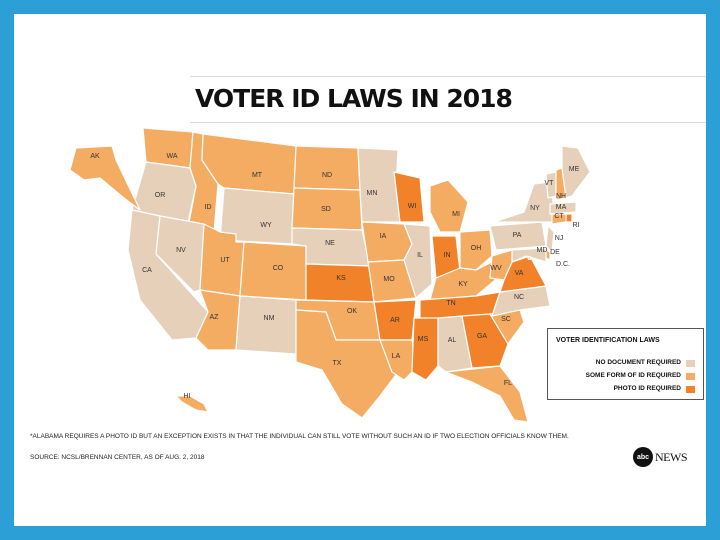  Describe the element at coordinates (327, 175) in the screenshot. I see `state-label-nd: ND` at that location.